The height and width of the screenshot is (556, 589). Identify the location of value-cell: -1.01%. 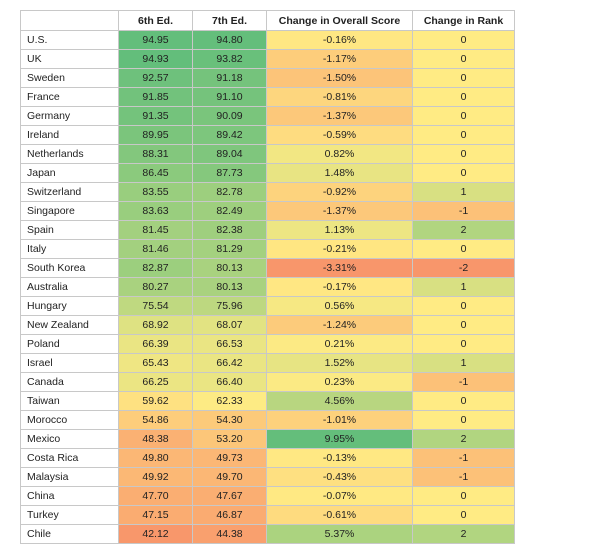
(339, 420).